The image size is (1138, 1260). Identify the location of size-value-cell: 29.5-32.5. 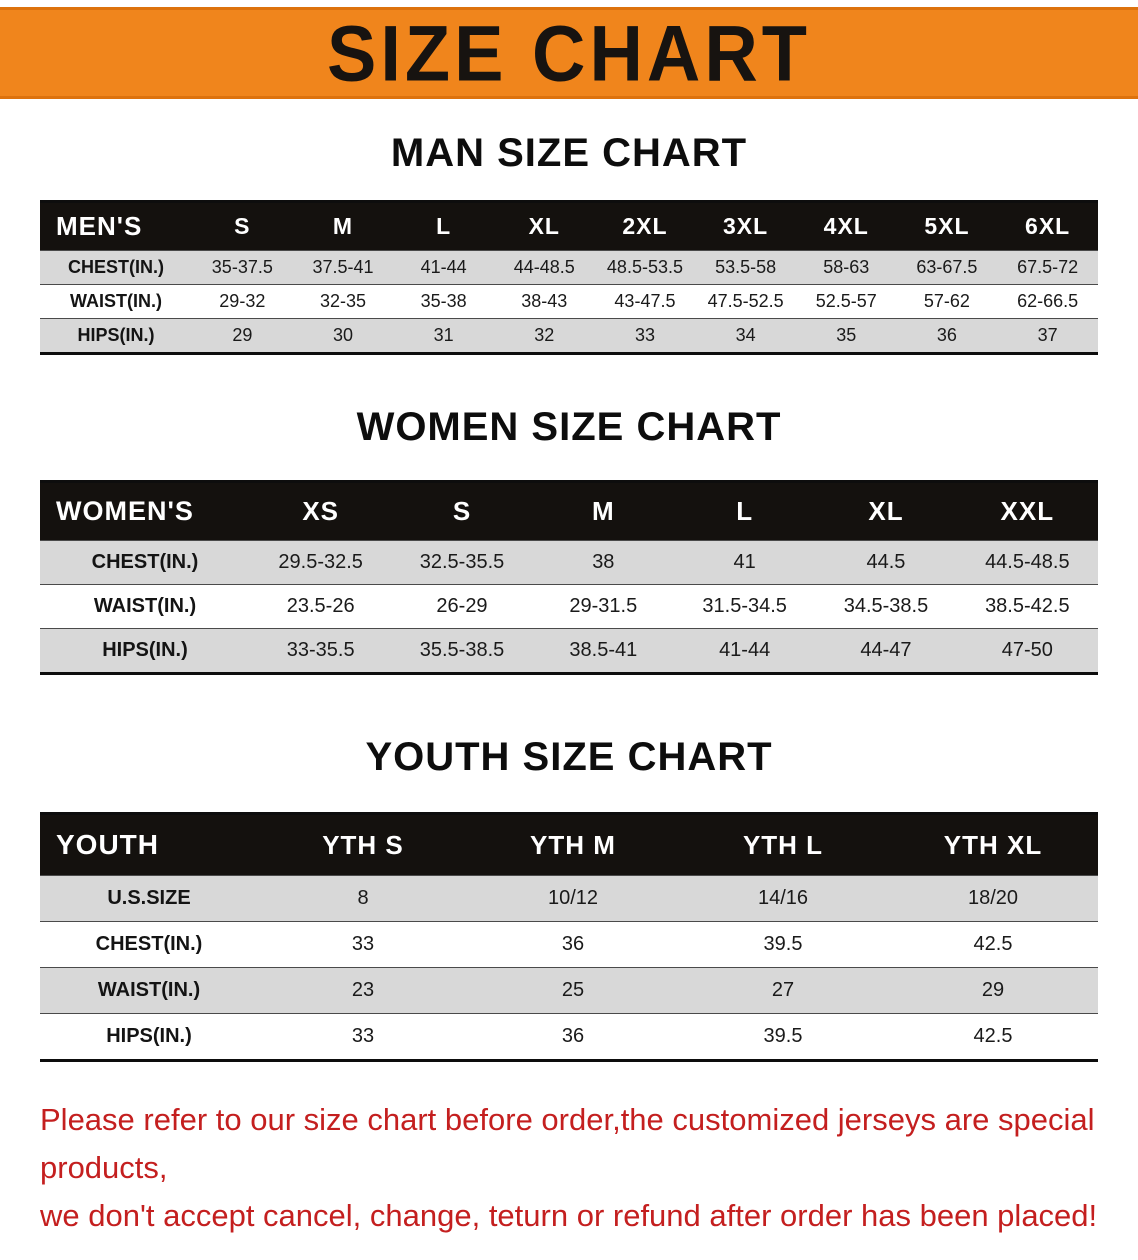
(320, 562).